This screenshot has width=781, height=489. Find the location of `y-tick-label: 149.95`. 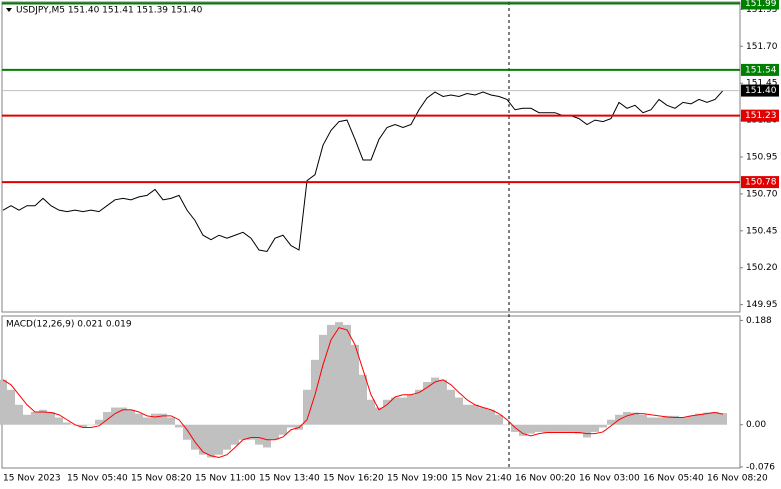

y-tick-label: 149.95 is located at coordinates (762, 305).